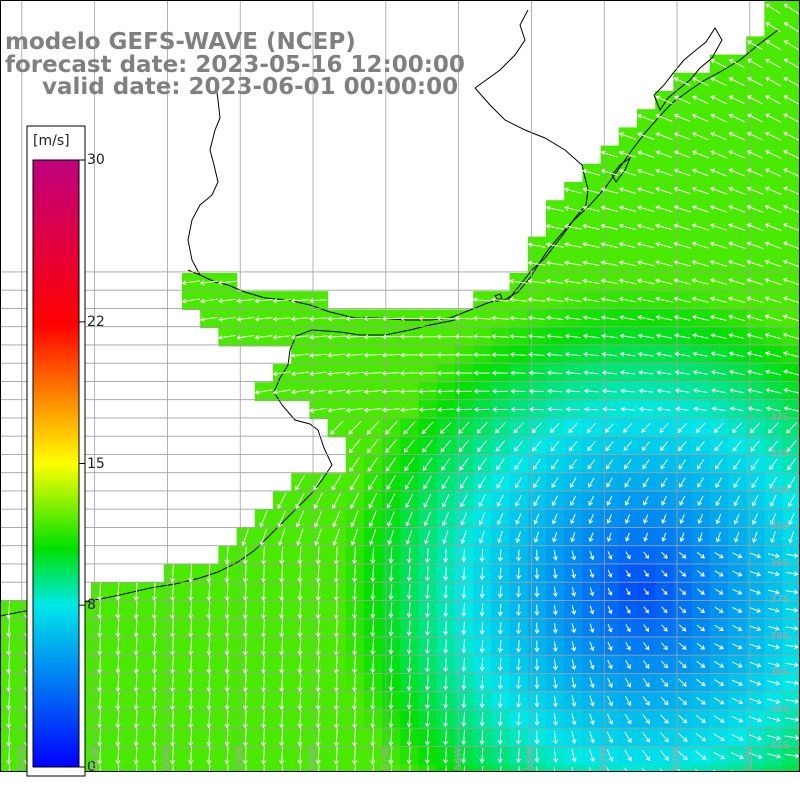 This screenshot has height=800, width=800. I want to click on coastal-islet, so click(498, 297).